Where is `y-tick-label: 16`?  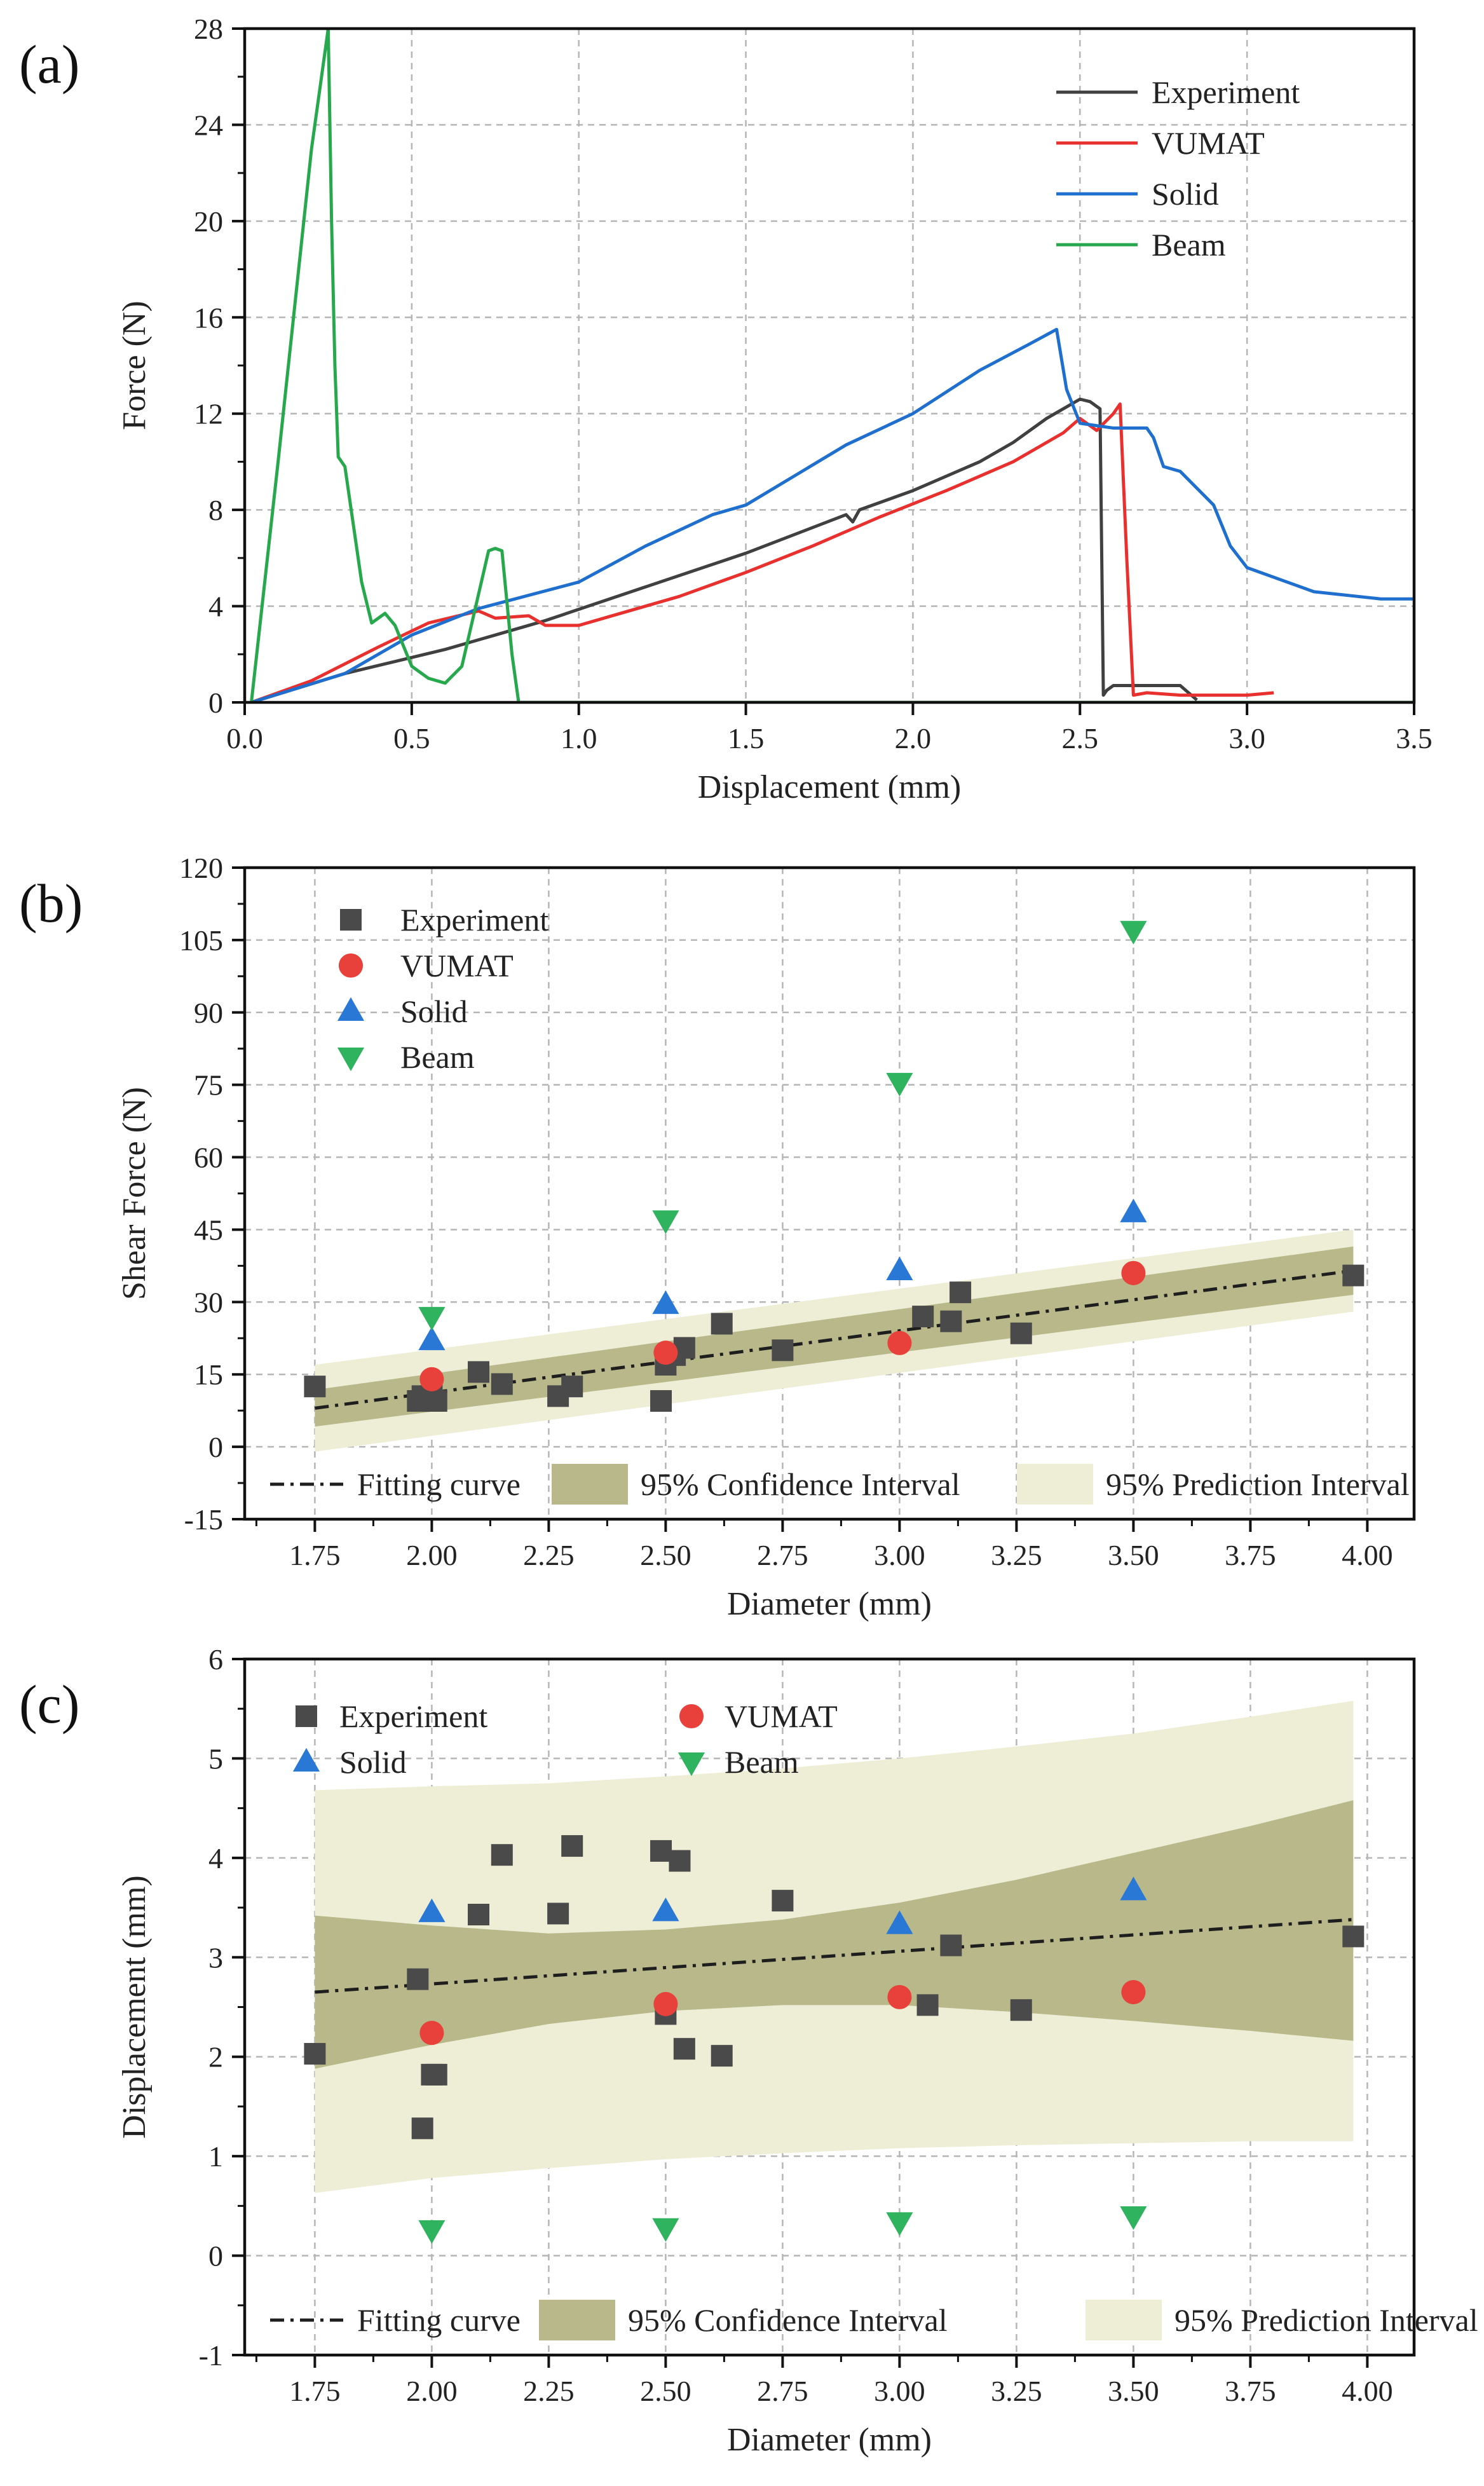
y-tick-label: 16 is located at coordinates (208, 317).